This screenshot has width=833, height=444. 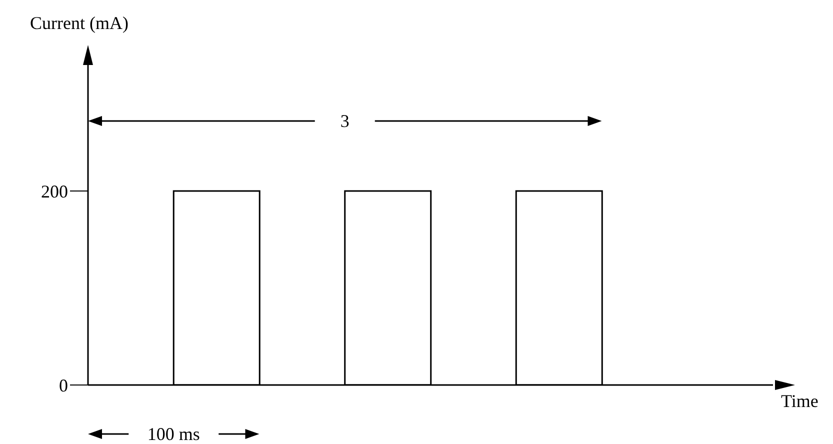 What do you see at coordinates (63, 385) in the screenshot?
I see `y-tick-label: 0` at bounding box center [63, 385].